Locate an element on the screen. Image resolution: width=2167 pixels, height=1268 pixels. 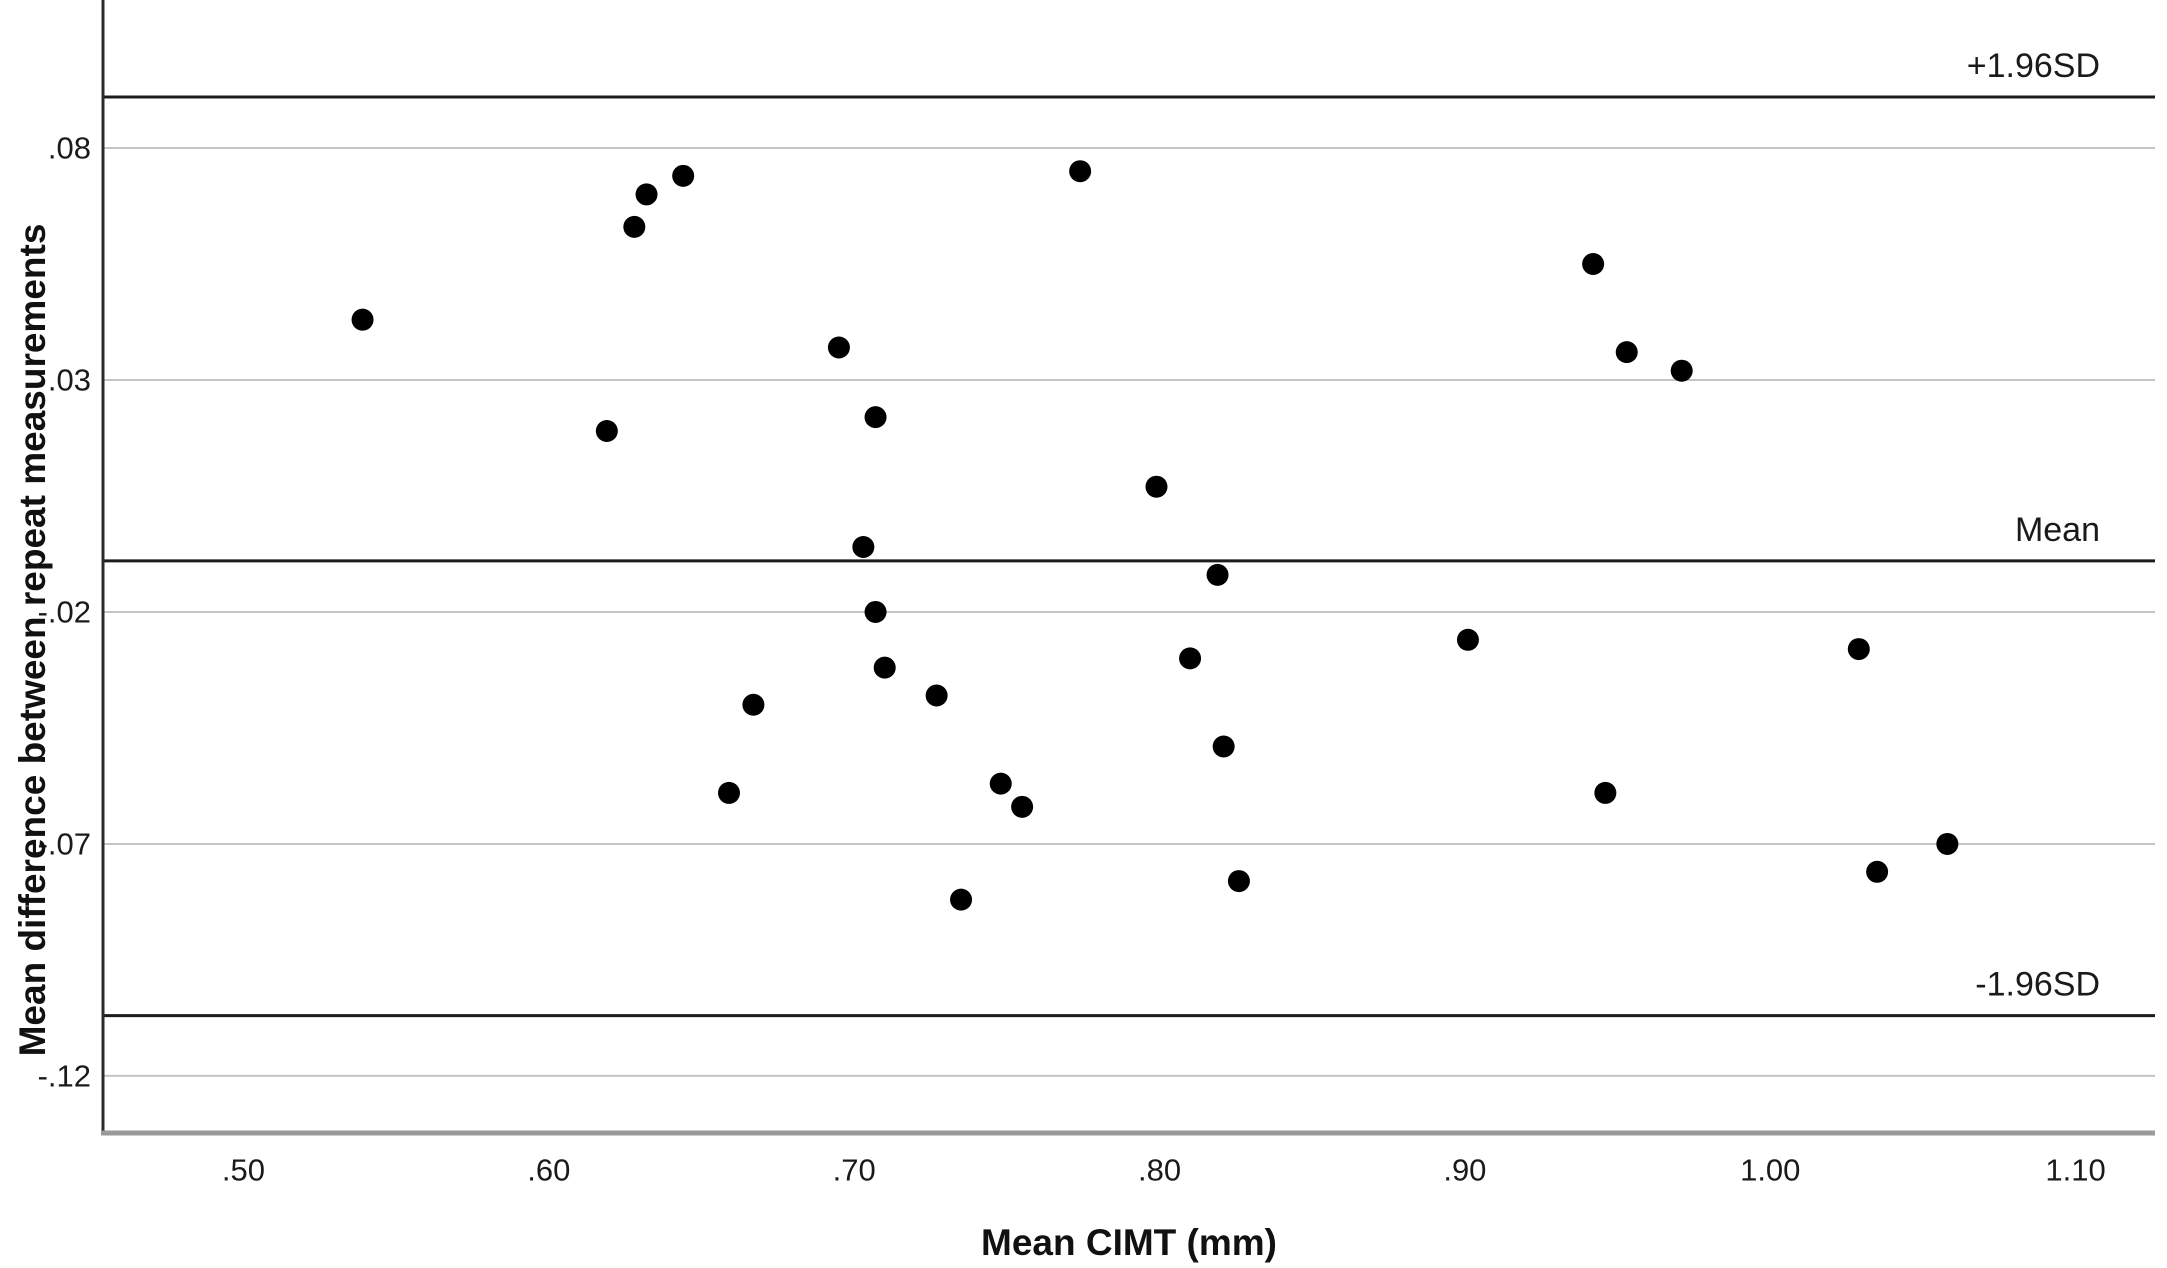
y-tick-label: -.12 is located at coordinates (64, 1075).